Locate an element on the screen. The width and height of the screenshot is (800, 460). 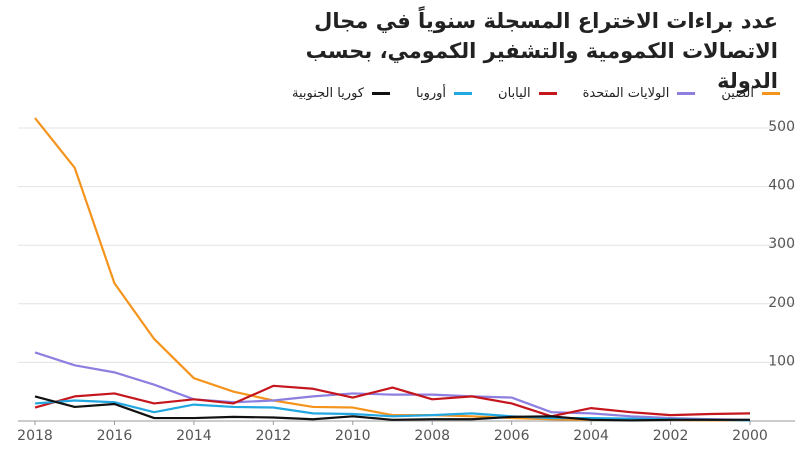
y-tick-label: 100 is located at coordinates (781, 361).